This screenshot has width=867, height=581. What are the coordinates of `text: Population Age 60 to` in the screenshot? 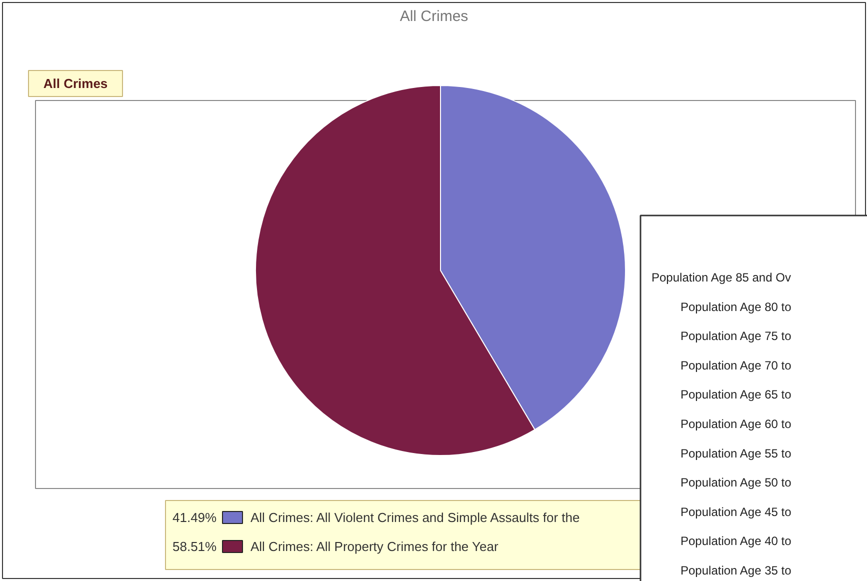 It's located at (736, 424).